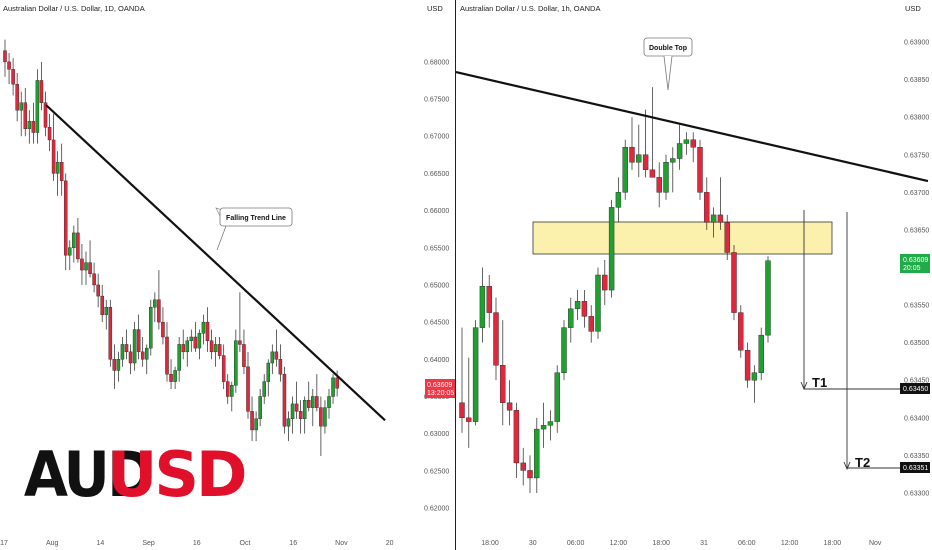 The width and height of the screenshot is (932, 550). Describe the element at coordinates (436, 62) in the screenshot. I see `y-tick-label: 0.68000` at that location.